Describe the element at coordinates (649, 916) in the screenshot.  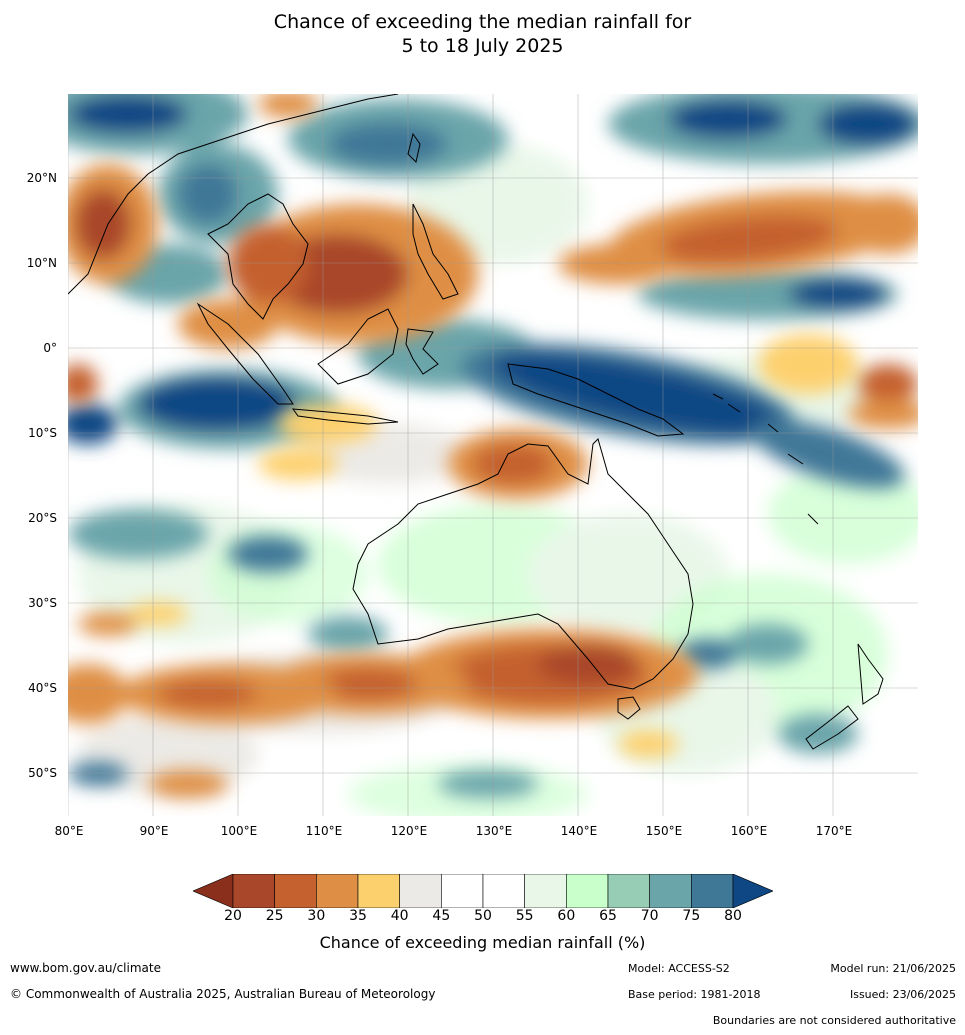
I see `colorbar-tick-label: 70` at that location.